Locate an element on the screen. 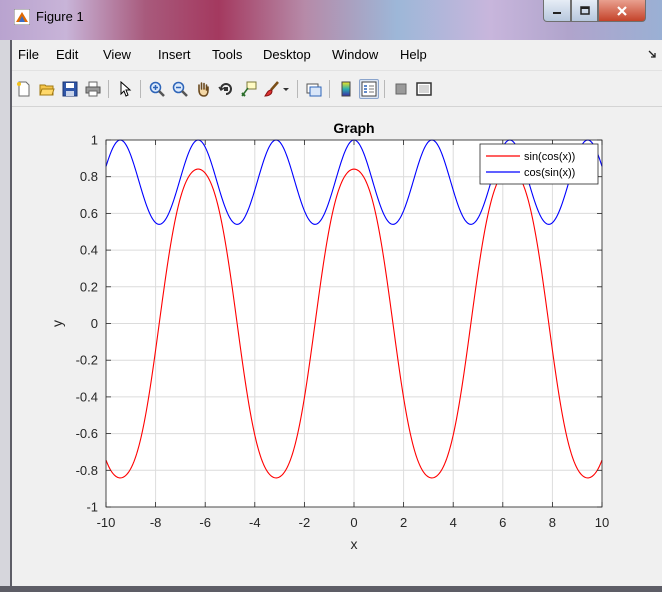 This screenshot has width=662, height=592. matlab-figure-icon is located at coordinates (22, 17).